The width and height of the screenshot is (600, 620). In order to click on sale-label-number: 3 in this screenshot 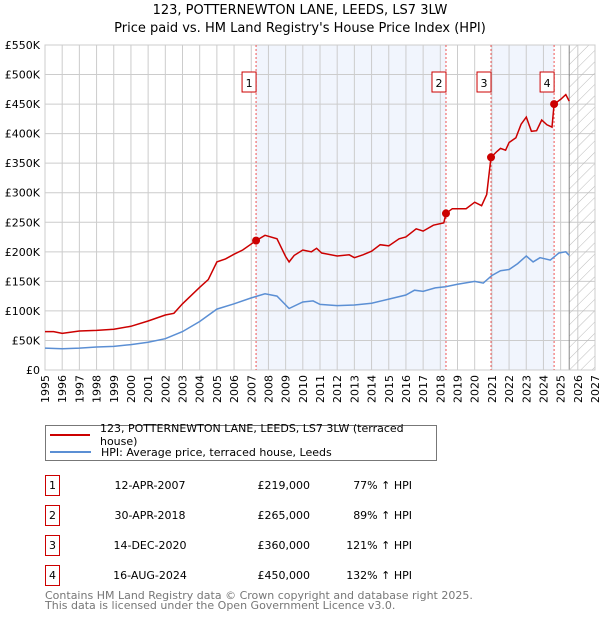, I will do `click(484, 83)`.